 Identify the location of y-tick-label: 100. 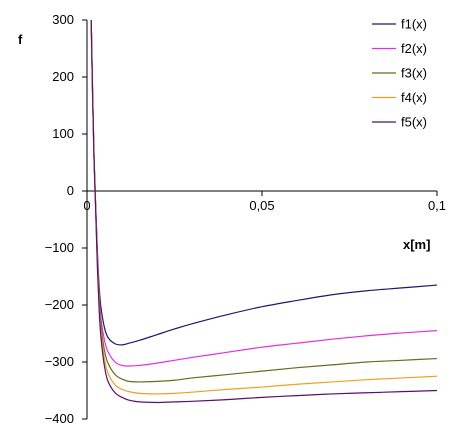
(63, 133).